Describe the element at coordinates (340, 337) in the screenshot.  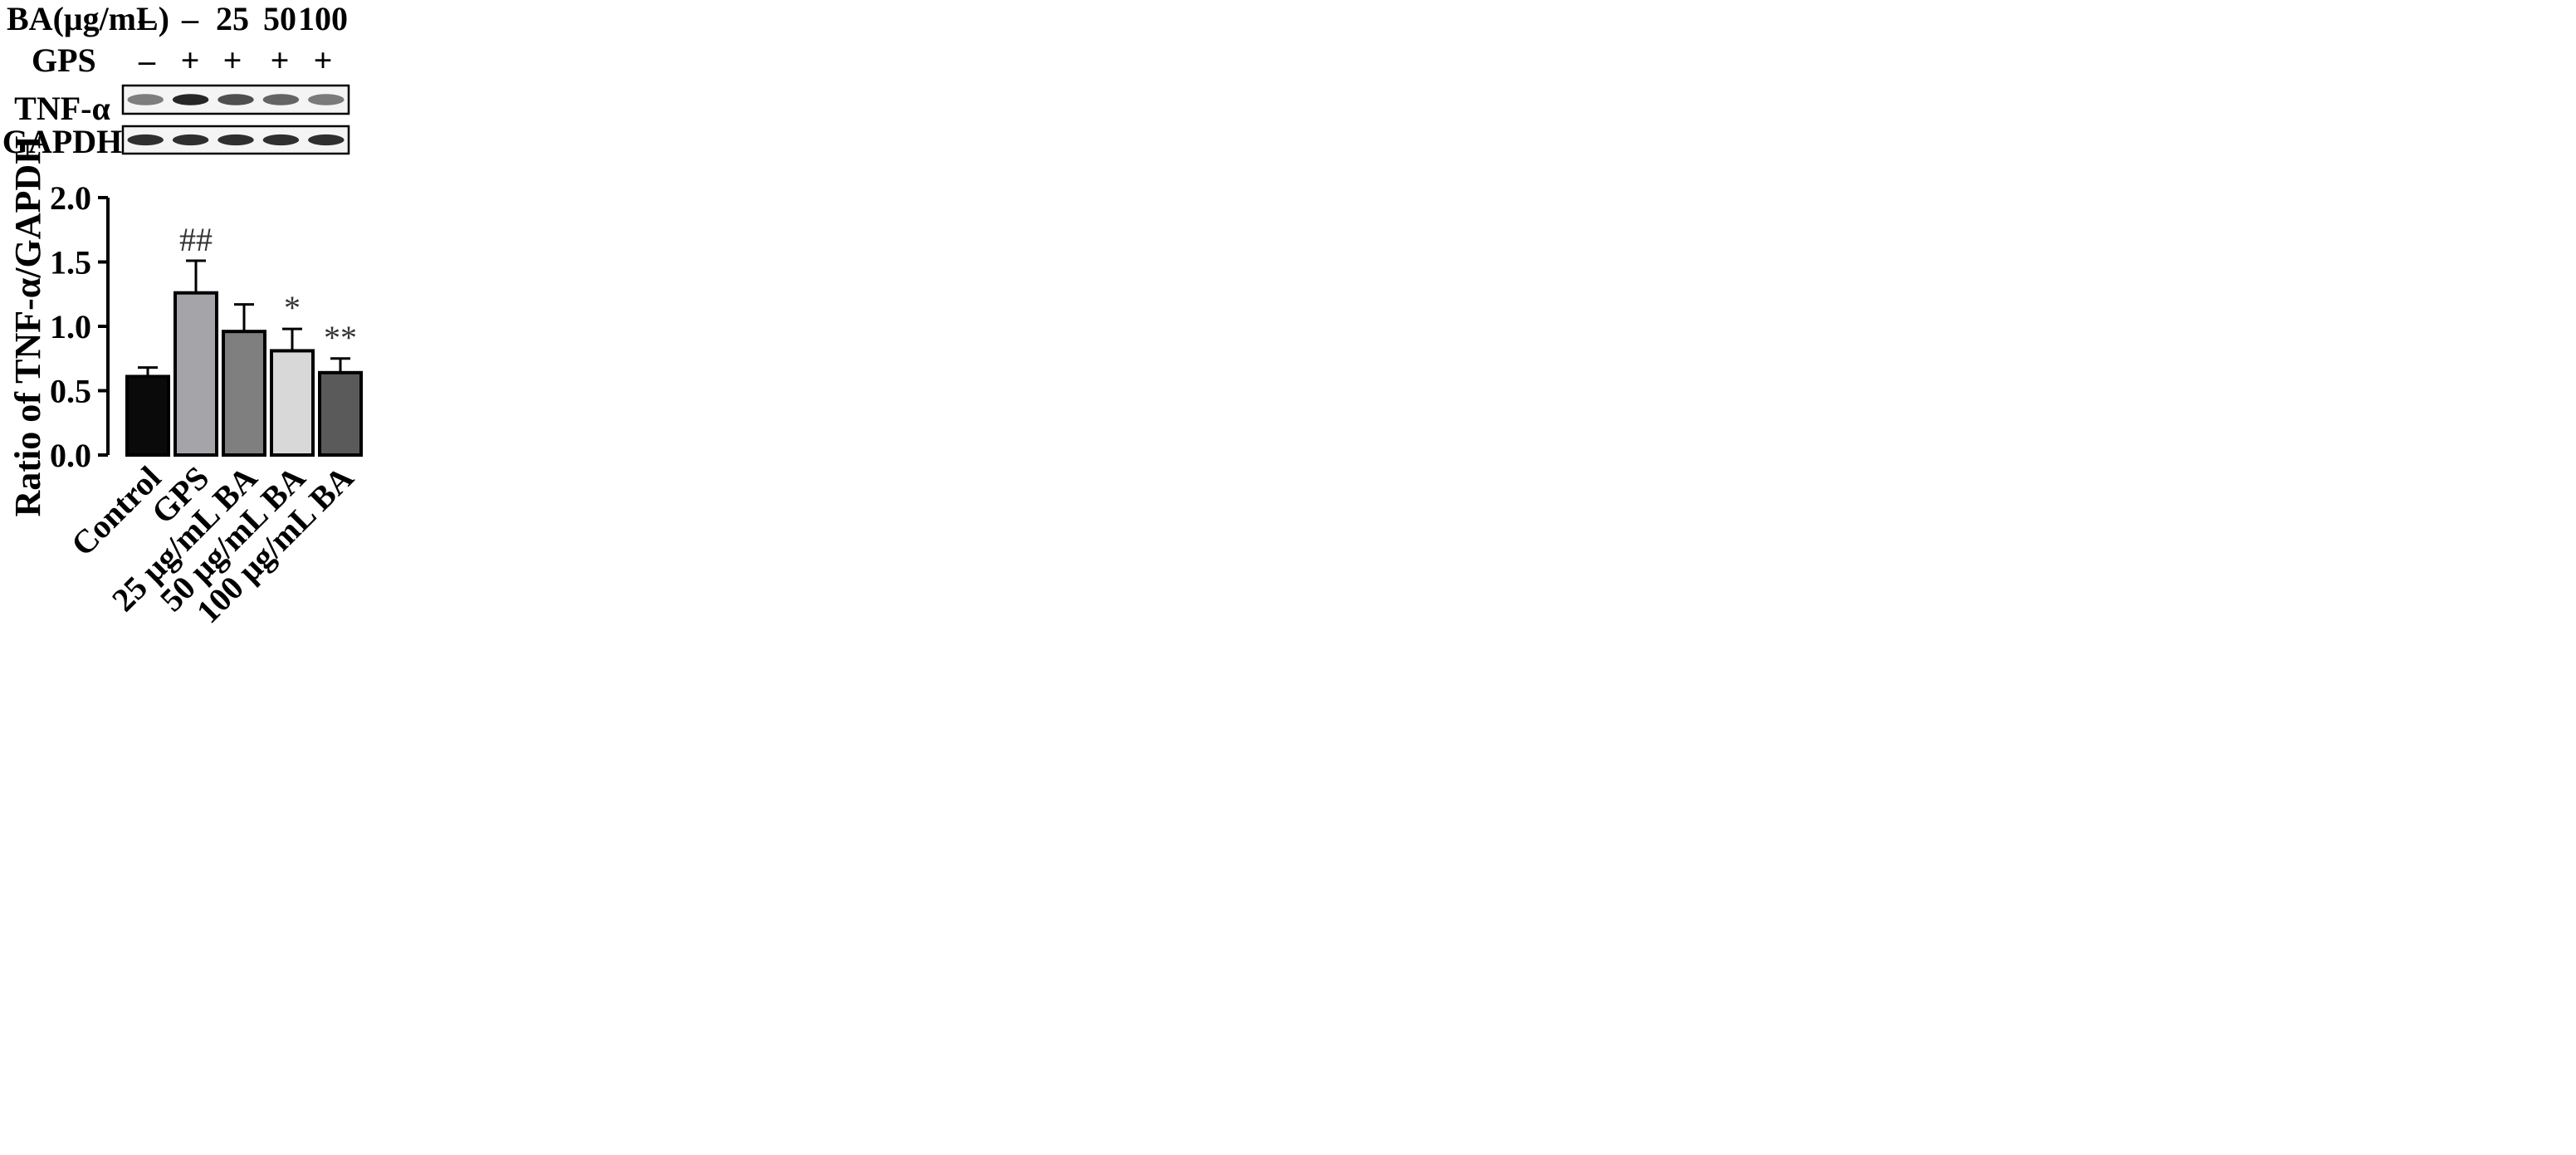
I see `significance-mark: **` at that location.